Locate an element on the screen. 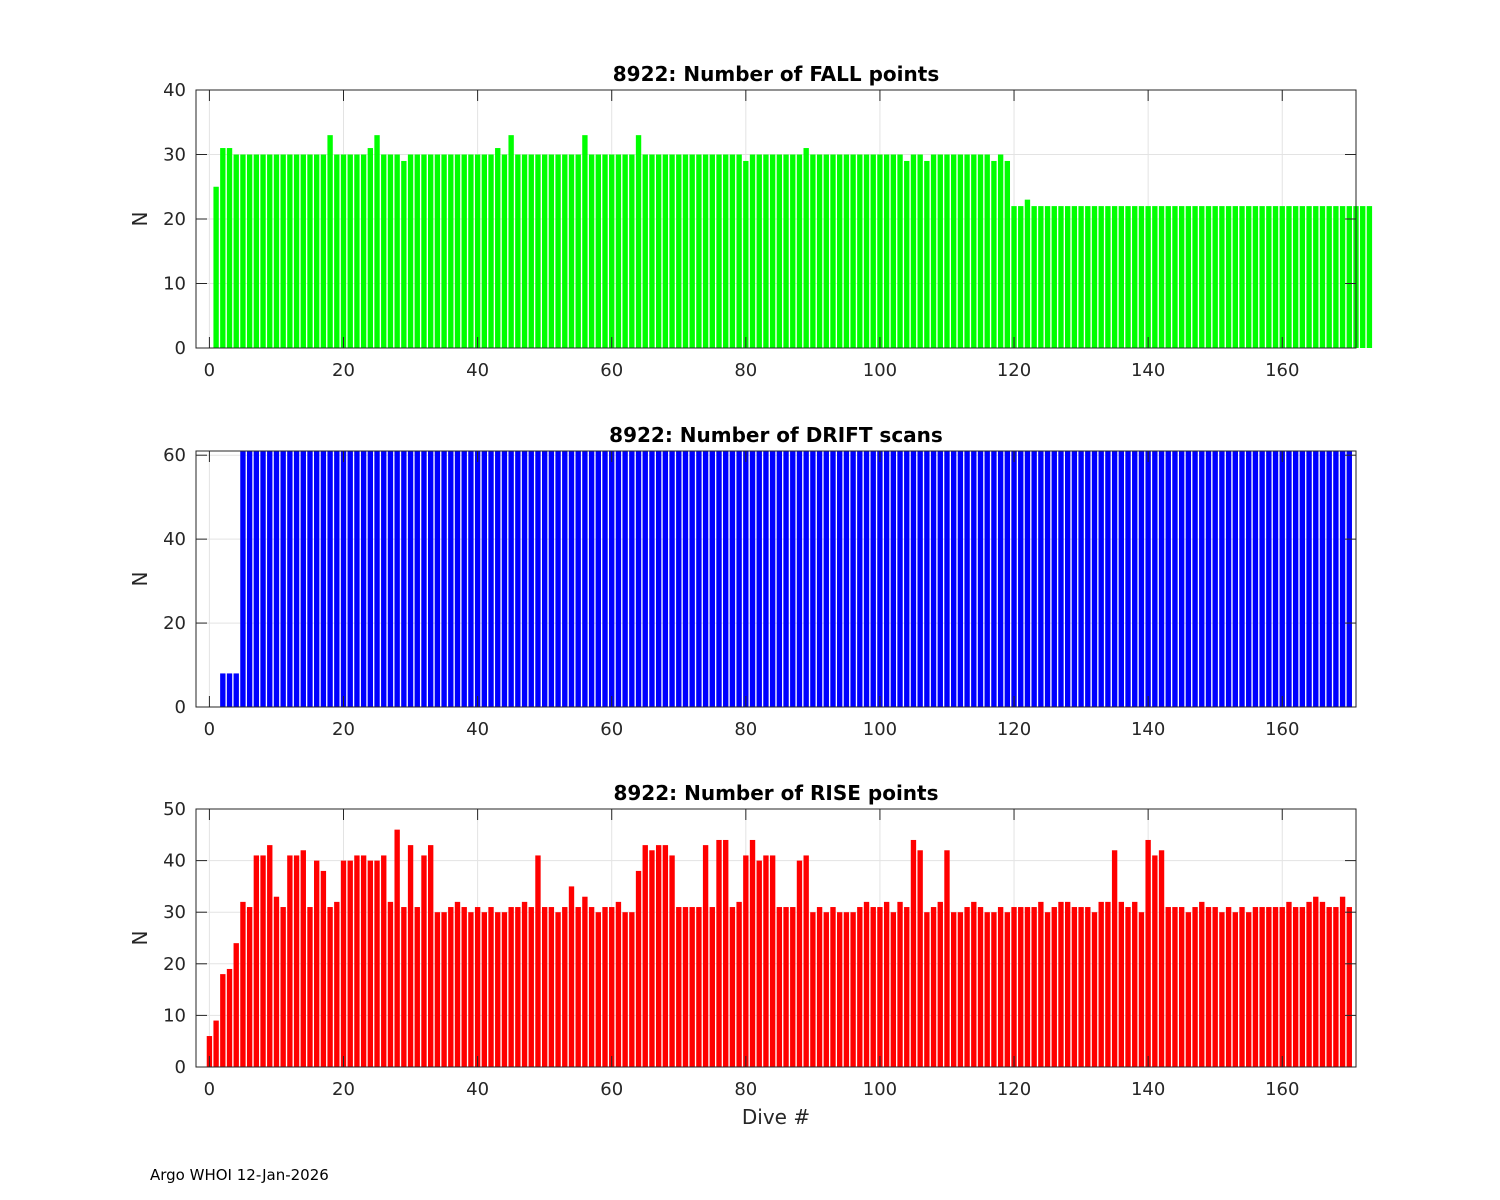  x-tick-label: 20 is located at coordinates (343, 370).